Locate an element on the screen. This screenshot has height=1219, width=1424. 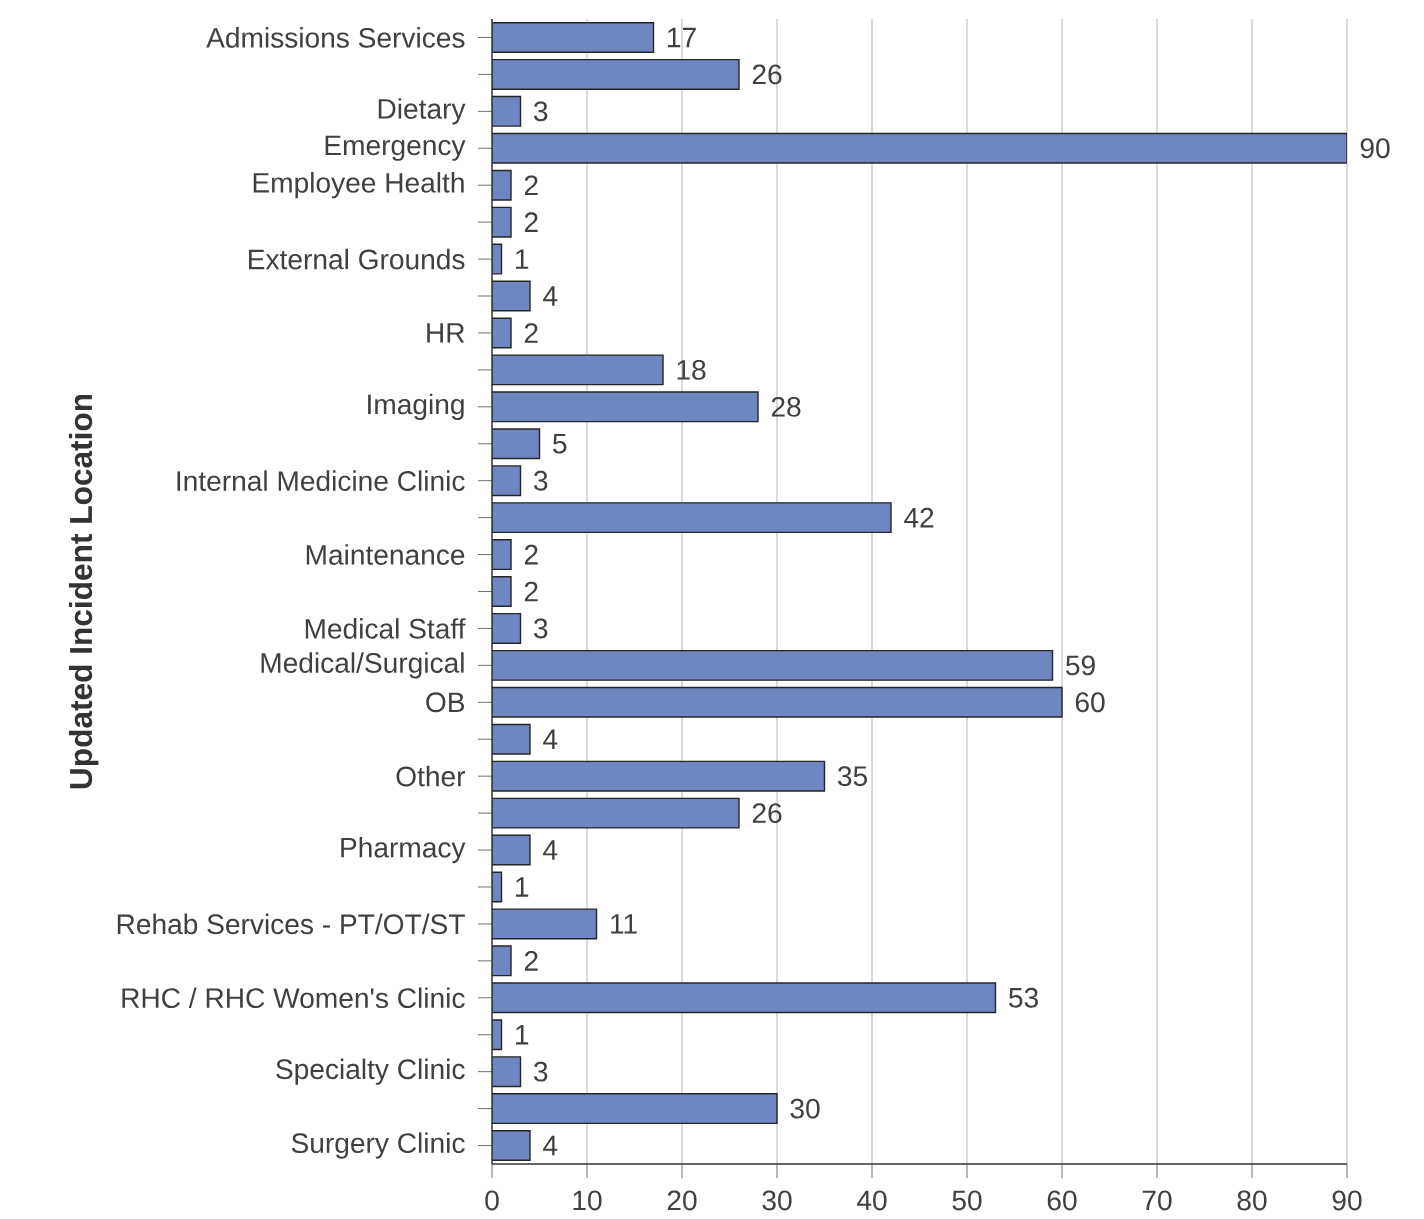
y-tick-label: Dietary is located at coordinates (422, 111).